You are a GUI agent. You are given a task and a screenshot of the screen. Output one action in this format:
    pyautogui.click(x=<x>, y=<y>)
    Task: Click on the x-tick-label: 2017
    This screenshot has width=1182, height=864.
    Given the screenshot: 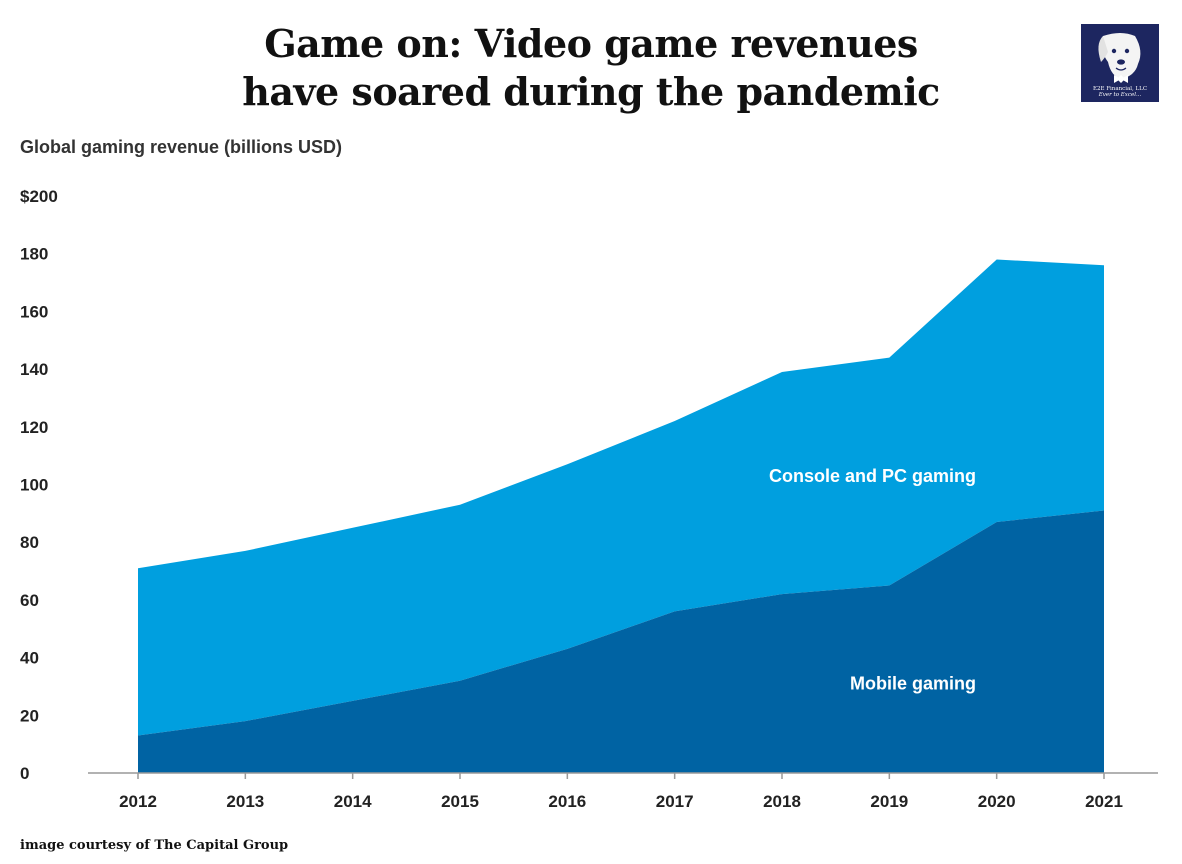 What is the action you would take?
    pyautogui.click(x=675, y=801)
    